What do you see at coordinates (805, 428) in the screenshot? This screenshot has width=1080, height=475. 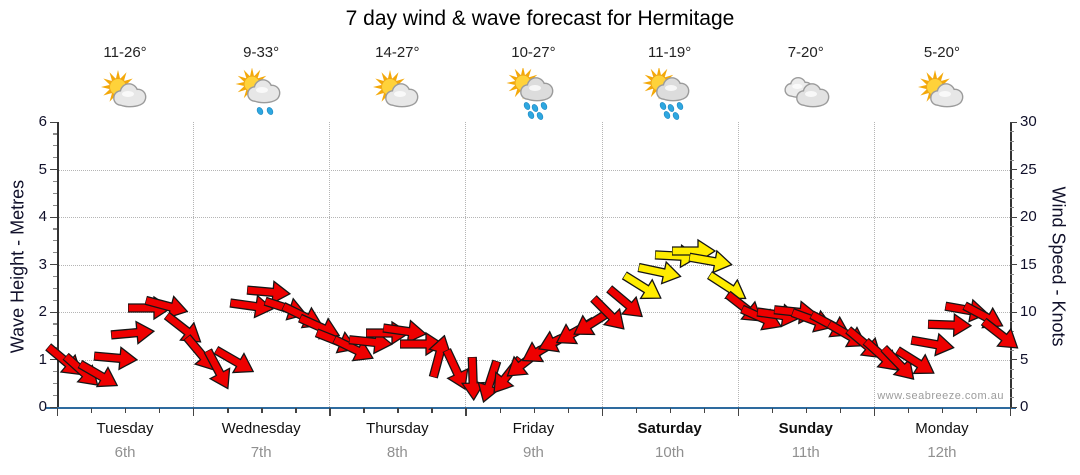 I see `day-name-label: Sunday` at bounding box center [805, 428].